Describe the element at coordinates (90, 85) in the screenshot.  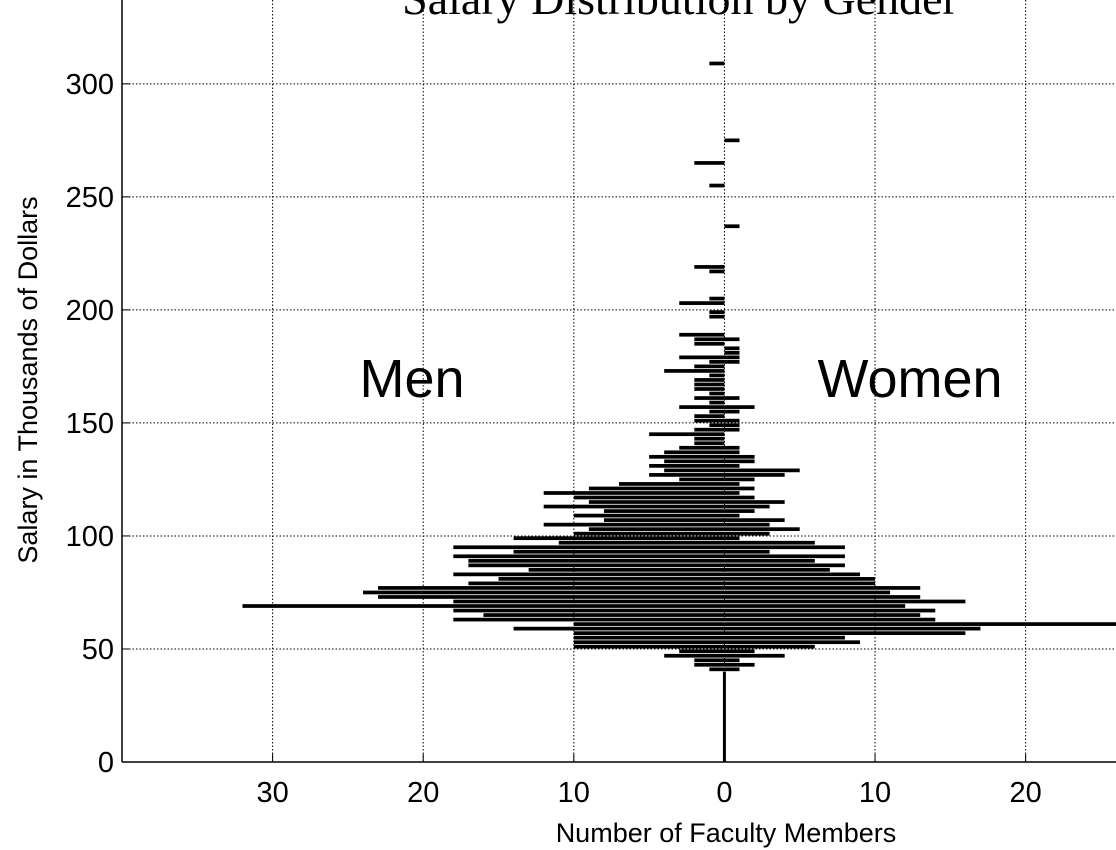
I see `y-tick-label: 300` at that location.